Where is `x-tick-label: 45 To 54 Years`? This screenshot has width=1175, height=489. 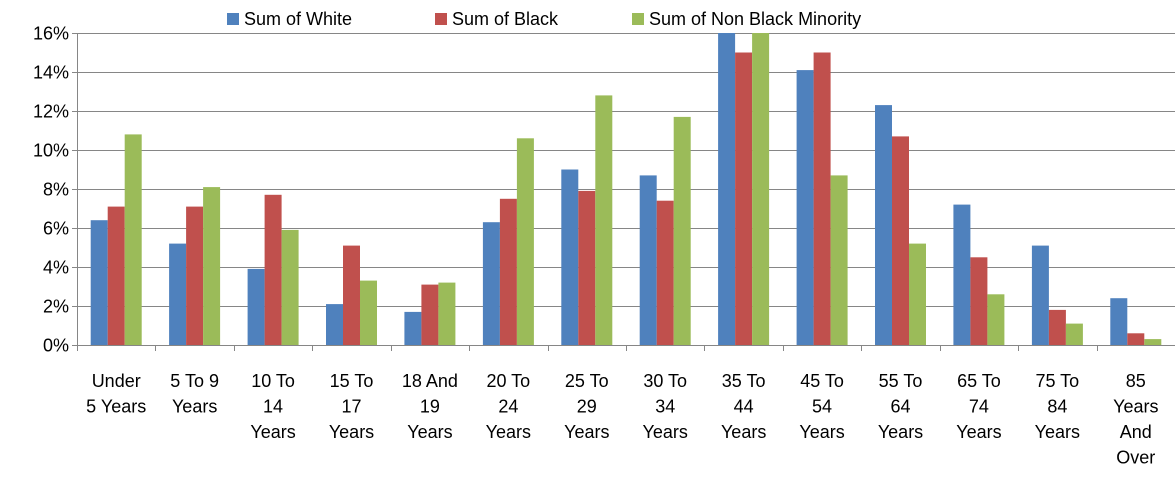
x-tick-label: 45 To 54 Years is located at coordinates (821, 406).